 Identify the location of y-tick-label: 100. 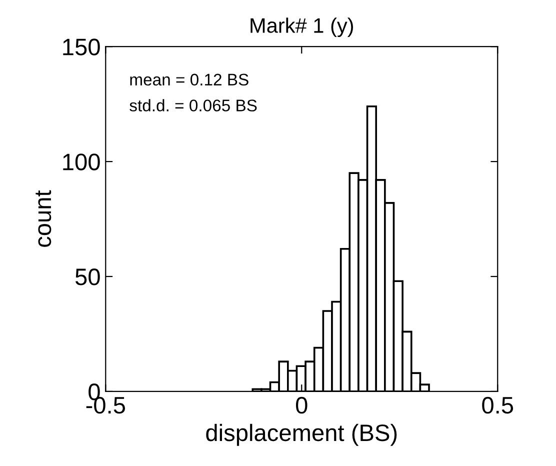
(81, 162).